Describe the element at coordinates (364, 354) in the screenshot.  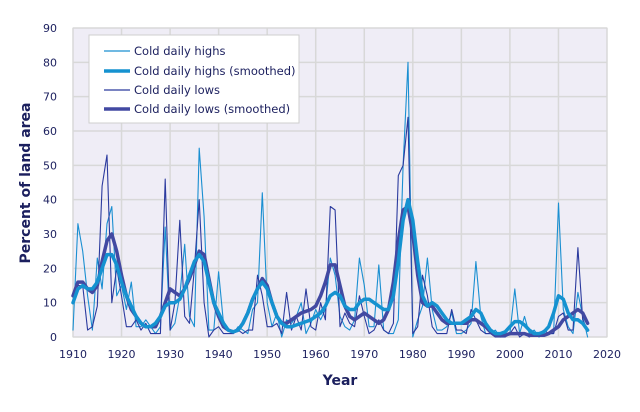
I see `x-tick-label: 1970` at that location.